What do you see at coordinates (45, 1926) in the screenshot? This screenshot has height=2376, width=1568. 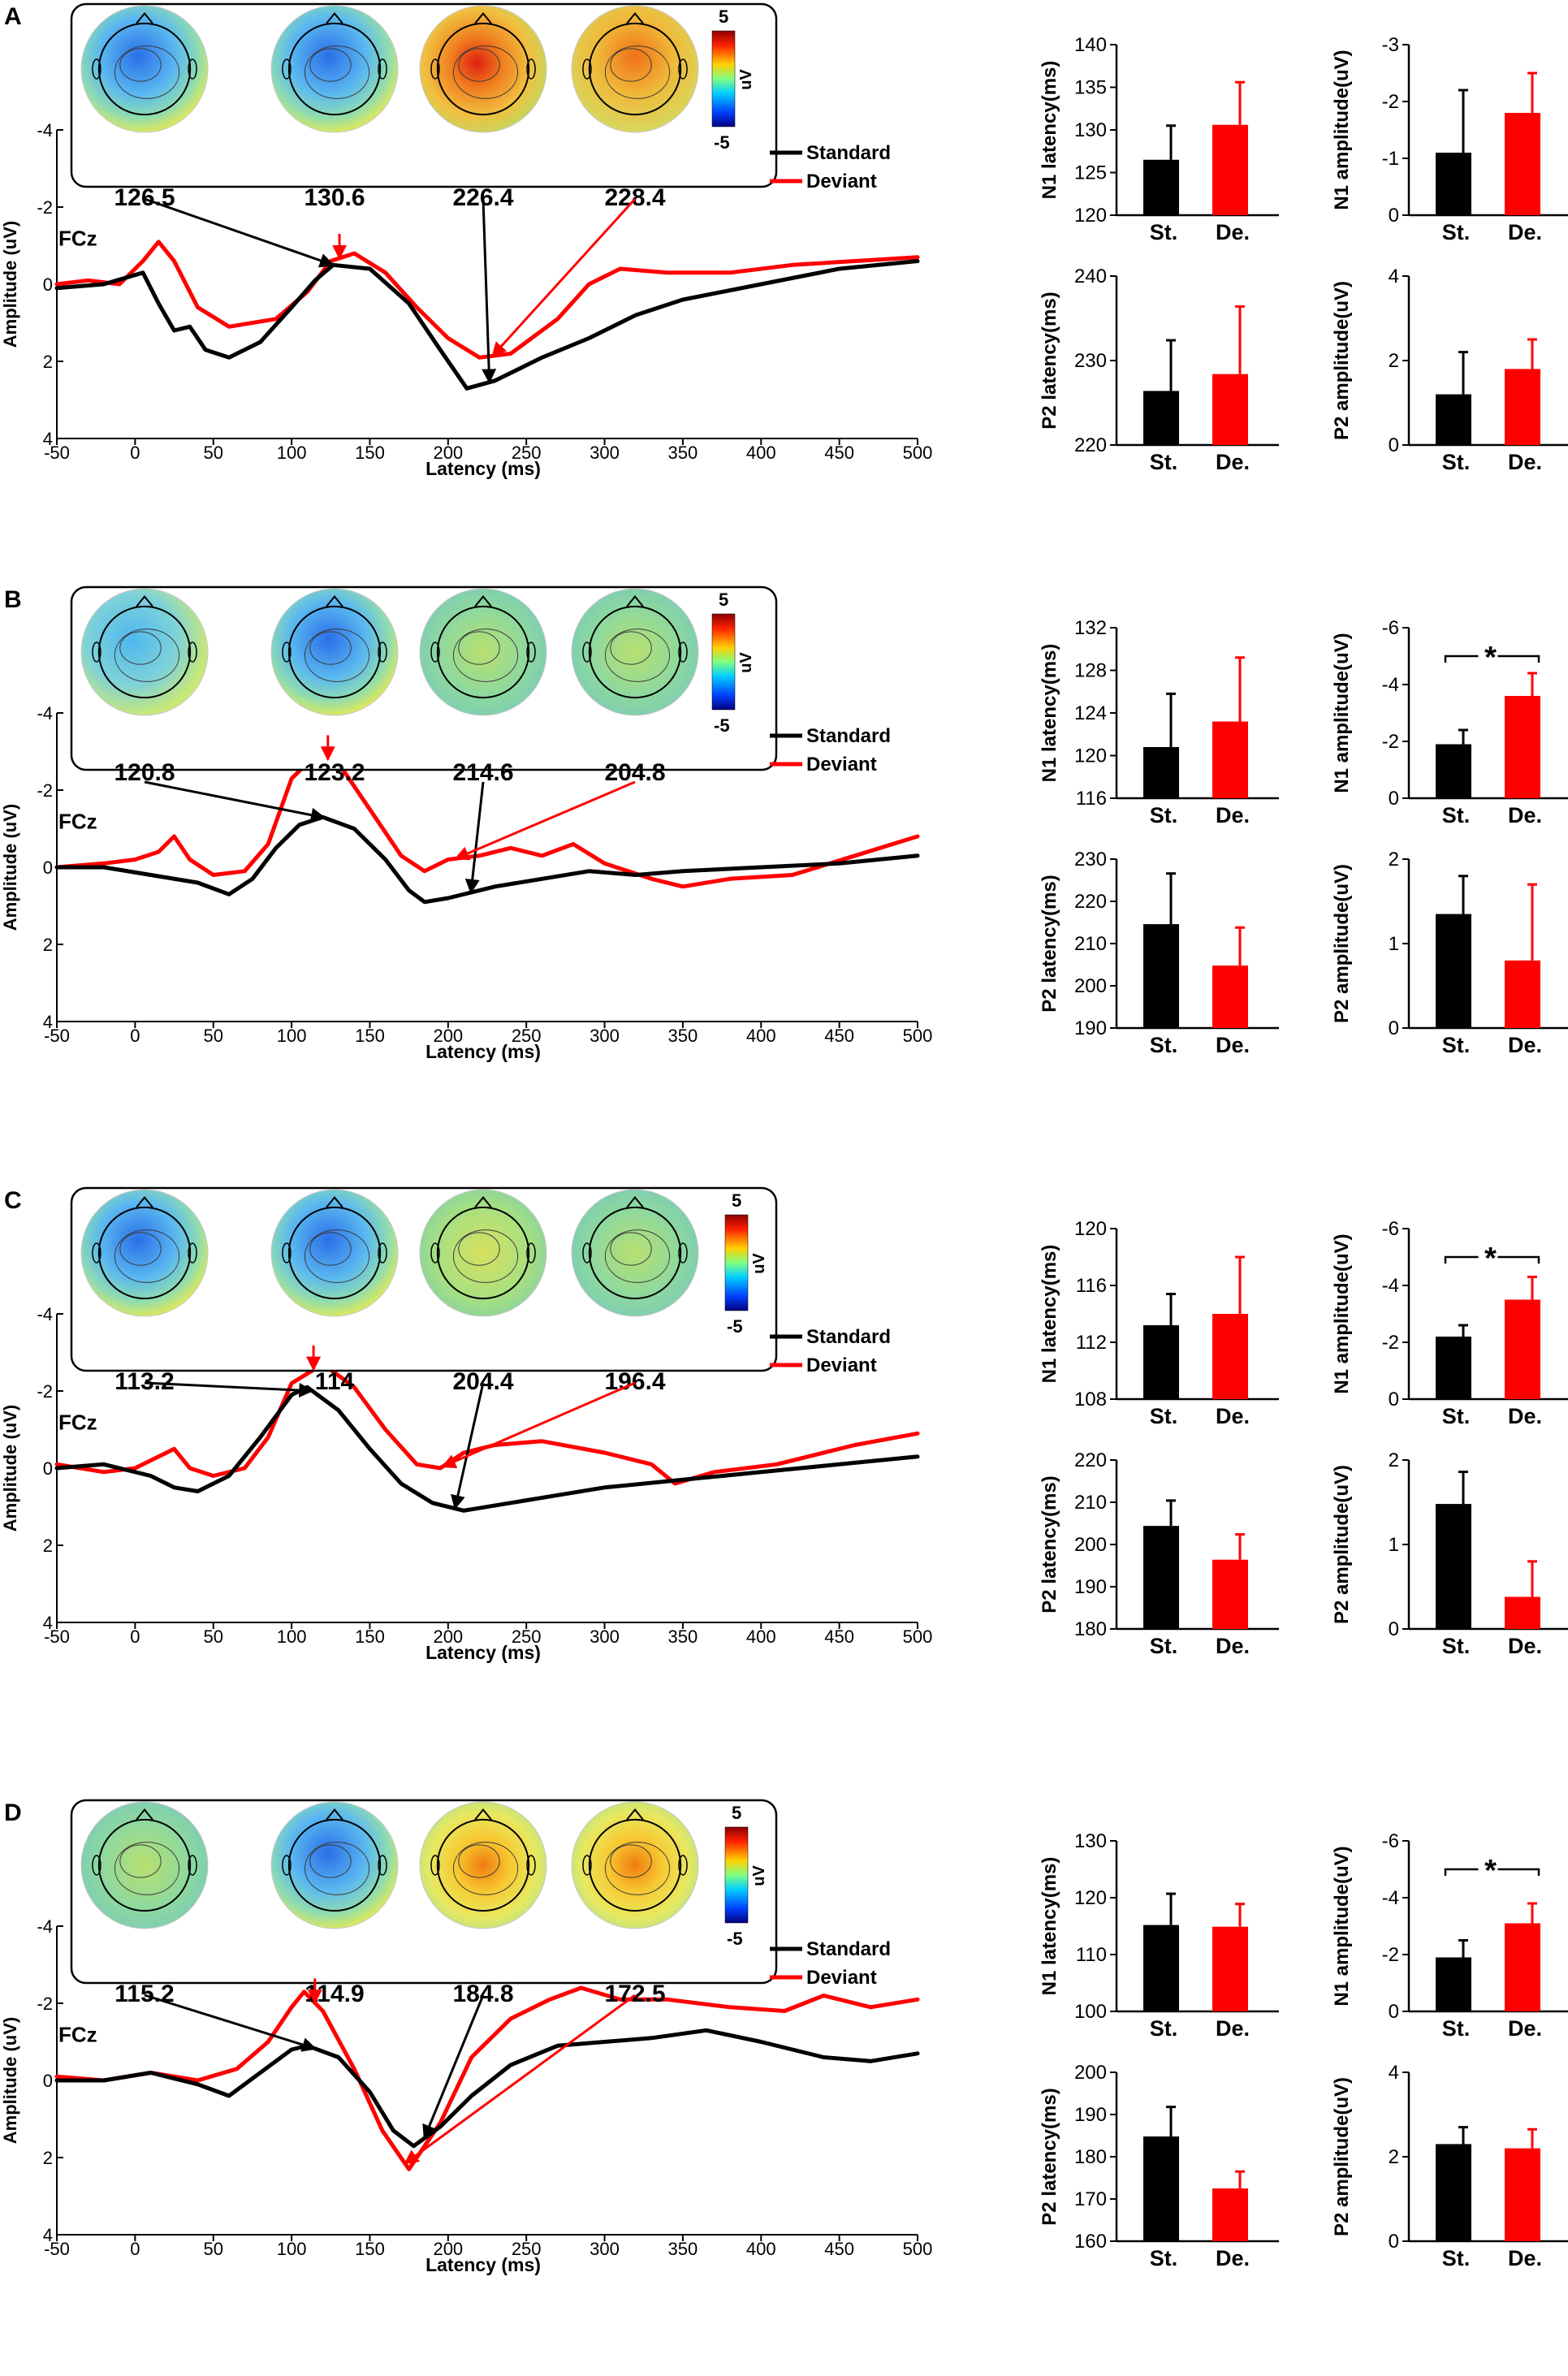 I see `y-tick-label: -4` at bounding box center [45, 1926].